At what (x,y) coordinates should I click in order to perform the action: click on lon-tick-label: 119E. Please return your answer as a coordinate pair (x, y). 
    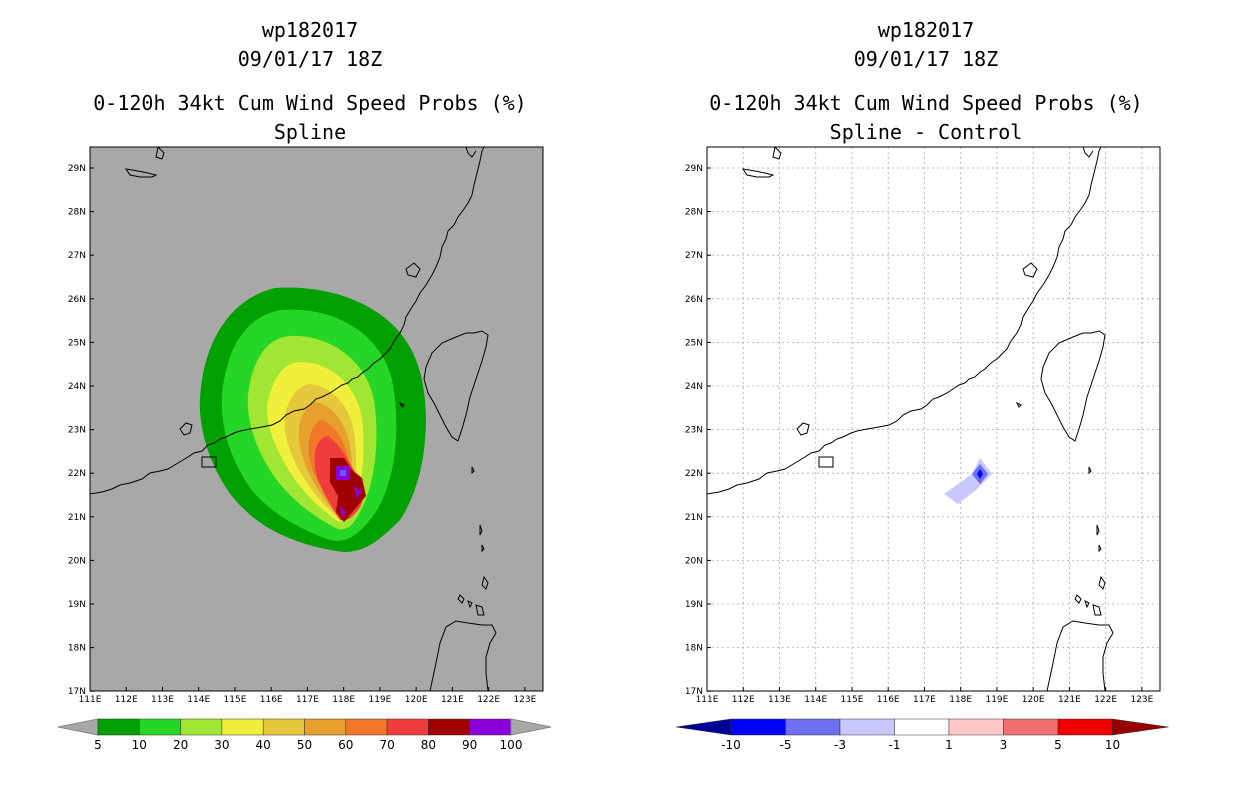
    Looking at the image, I should click on (996, 700).